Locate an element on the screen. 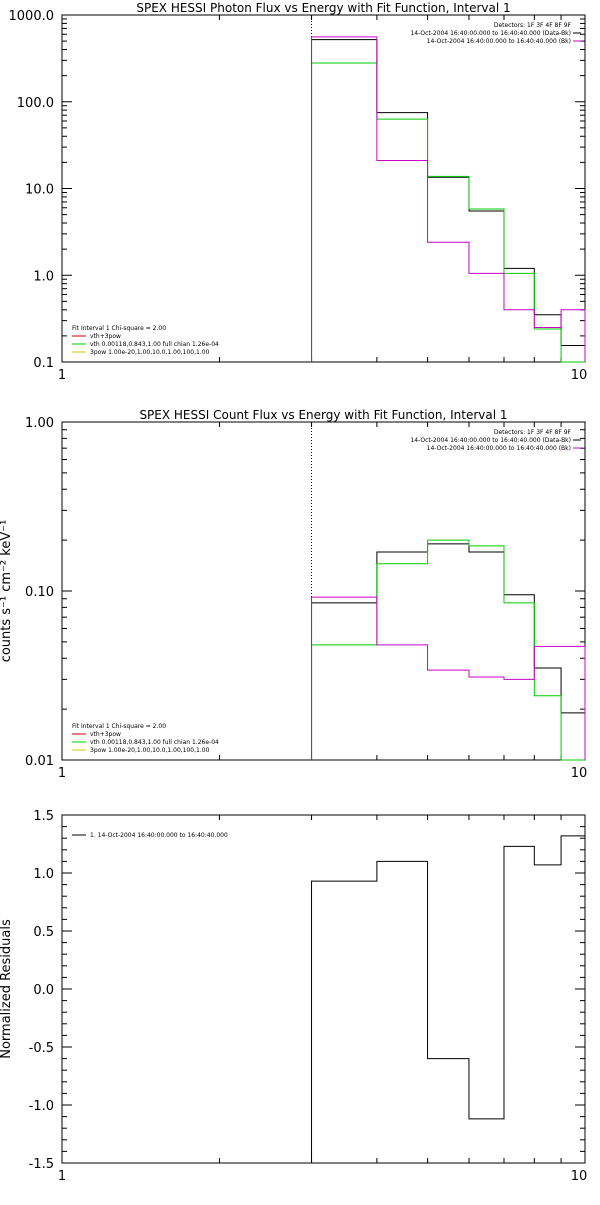 This screenshot has width=600, height=1205. series-3-1-line is located at coordinates (448, 999).